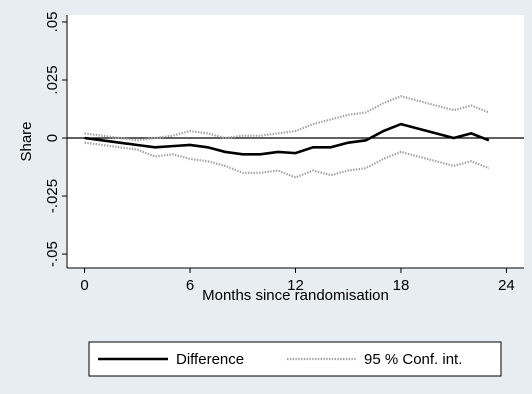 The width and height of the screenshot is (532, 394). Describe the element at coordinates (210, 359) in the screenshot. I see `legend-label-difference: Difference` at that location.